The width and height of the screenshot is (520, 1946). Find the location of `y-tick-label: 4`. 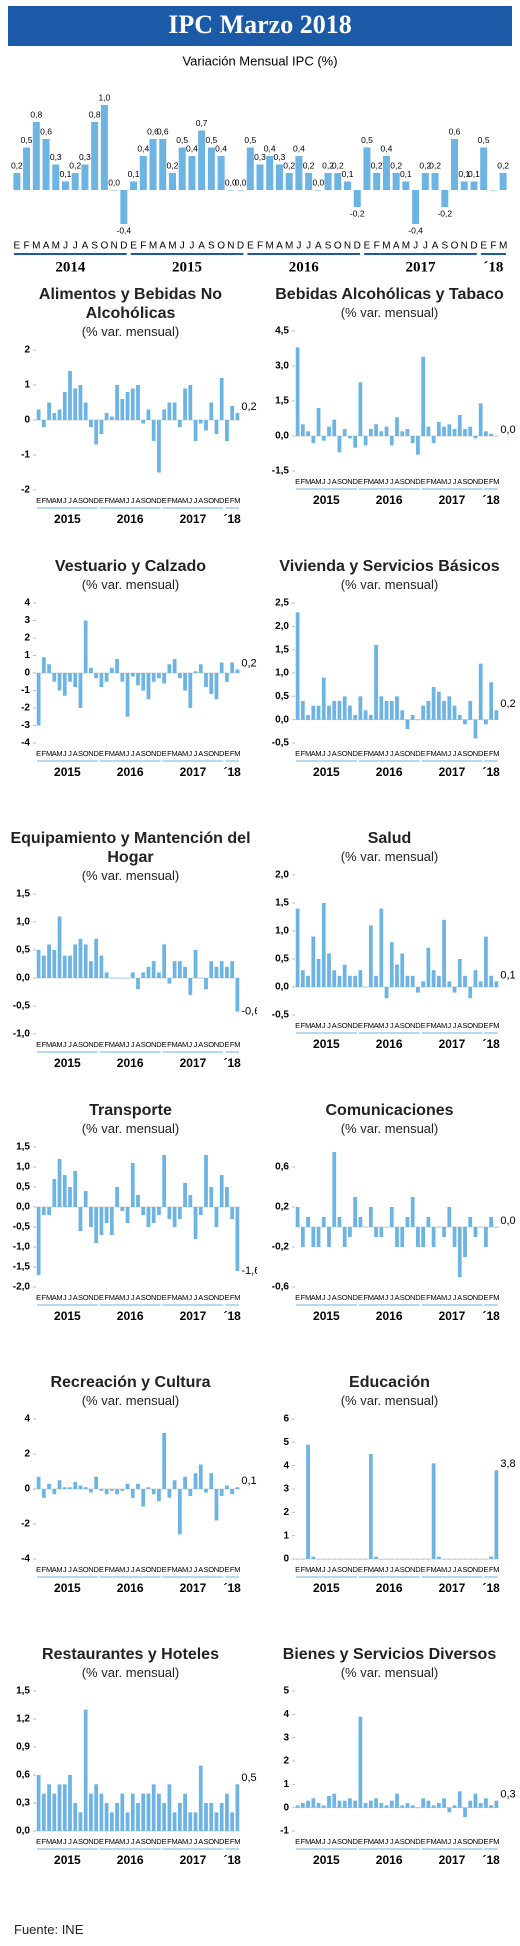

y-tick-label: 4 is located at coordinates (286, 1714).